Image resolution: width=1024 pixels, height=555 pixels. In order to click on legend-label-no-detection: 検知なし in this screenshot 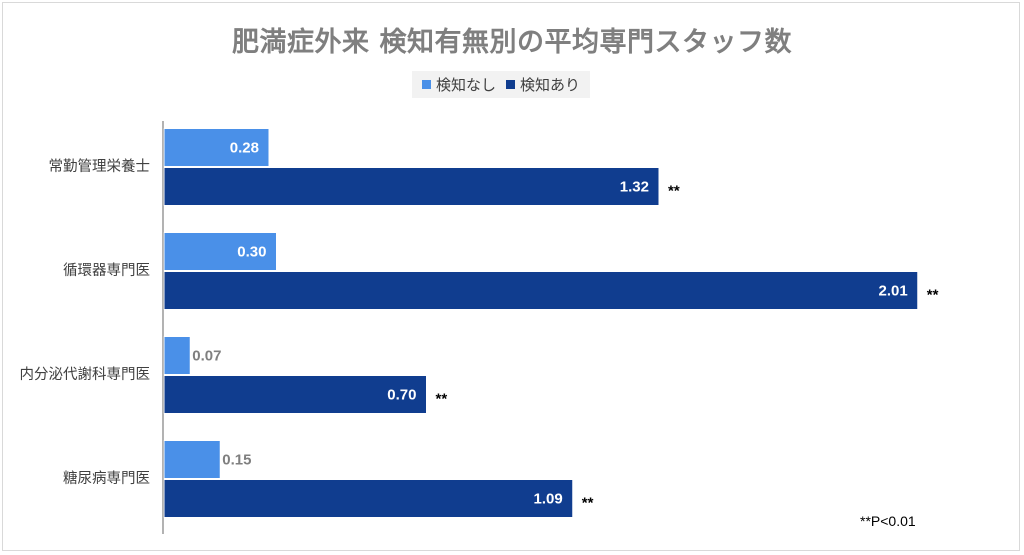, I will do `click(466, 85)`.